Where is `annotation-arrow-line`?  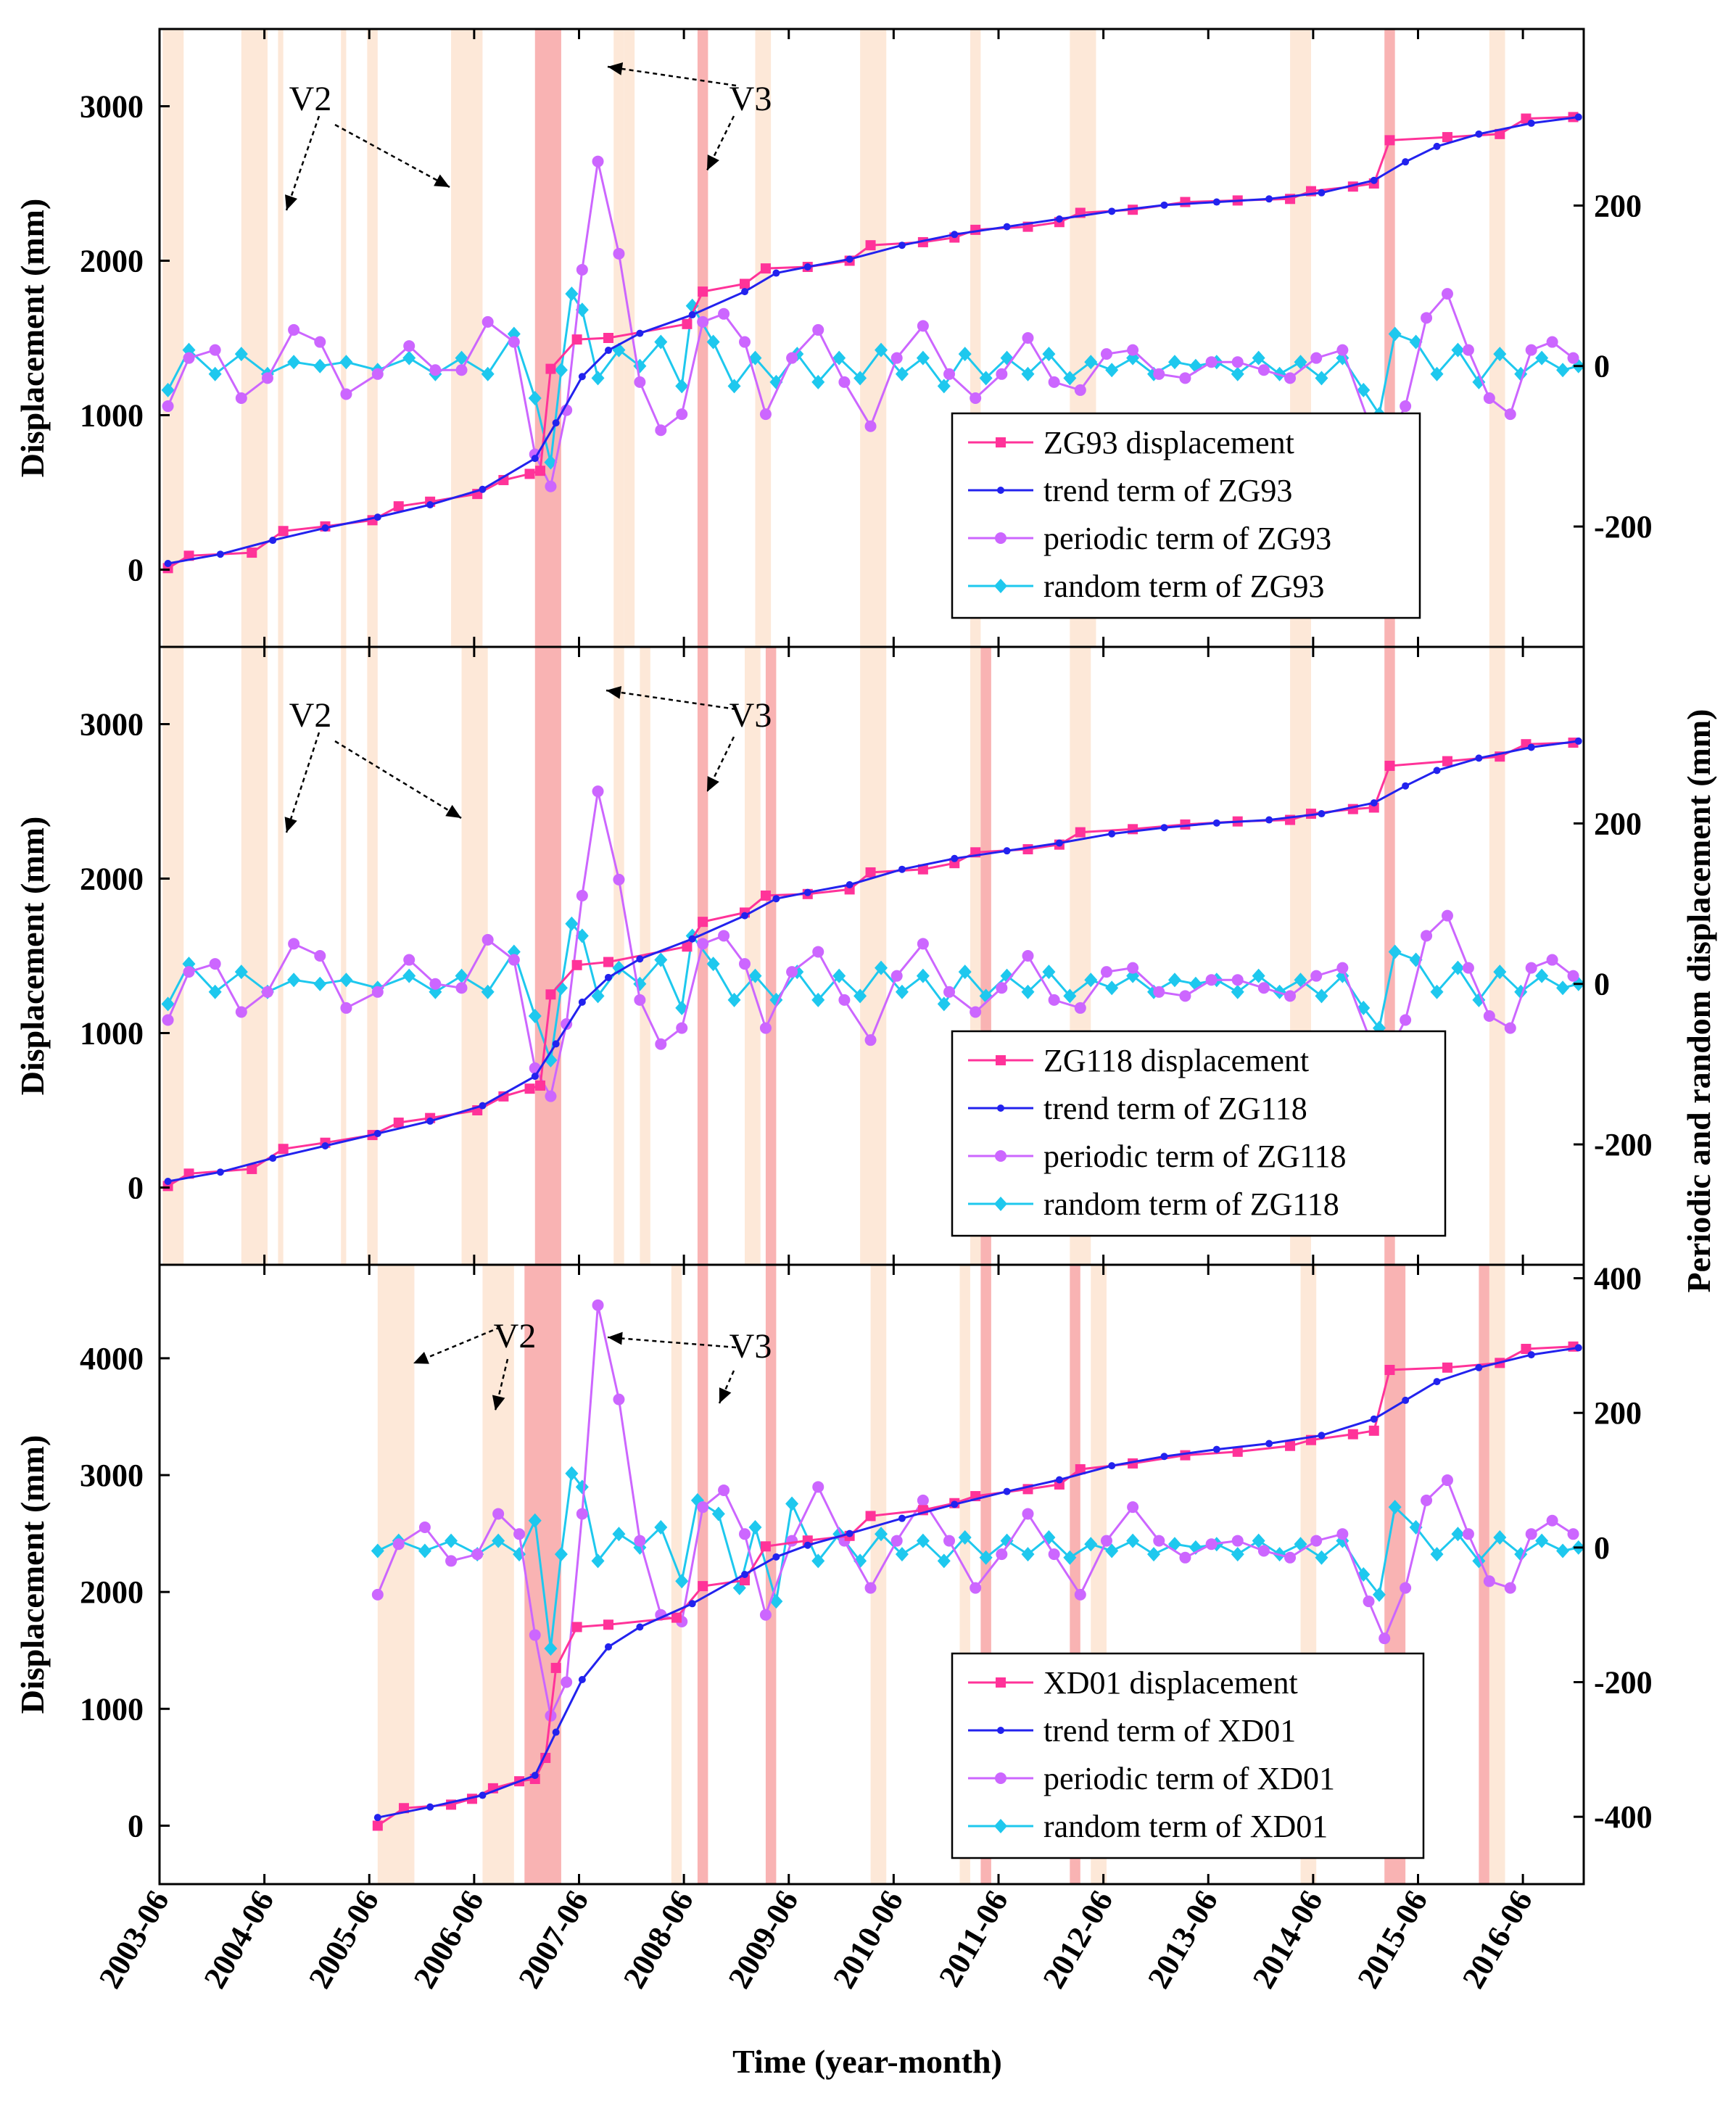
annotation-arrow-line is located at coordinates (398, 779).